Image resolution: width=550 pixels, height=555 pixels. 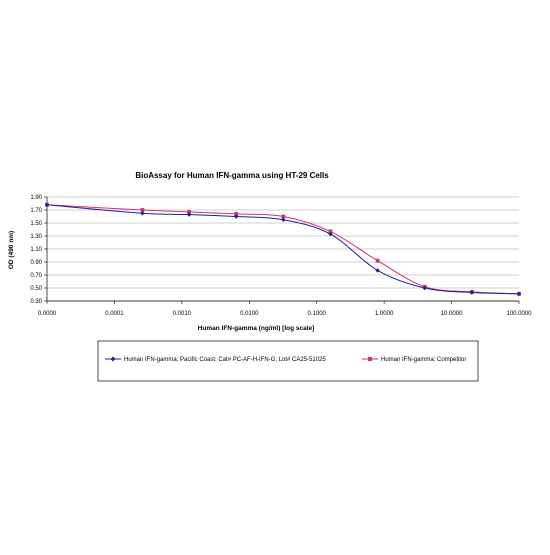 What do you see at coordinates (114, 314) in the screenshot?
I see `x-tick-label: 0.0001` at bounding box center [114, 314].